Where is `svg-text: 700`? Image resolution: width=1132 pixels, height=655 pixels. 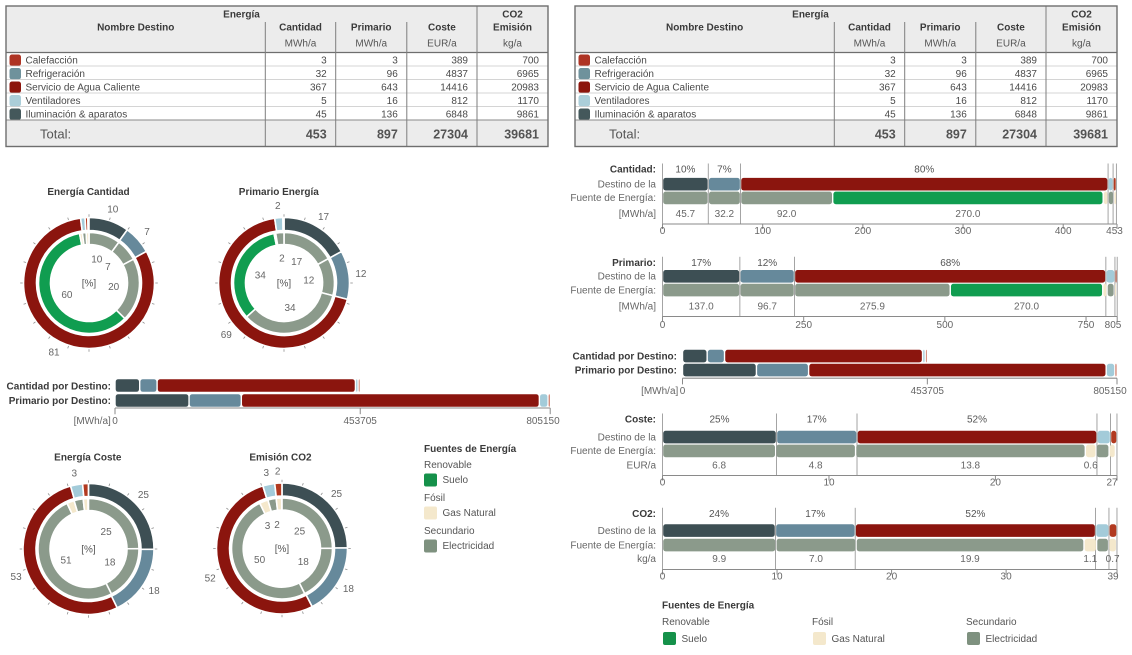
svg-text: 700 is located at coordinates (530, 61).